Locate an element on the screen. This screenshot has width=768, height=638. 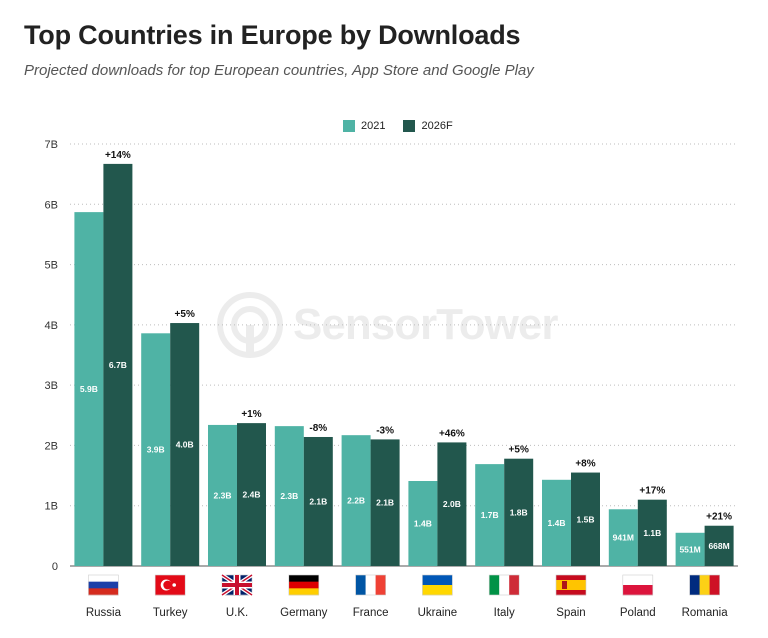
flag-germany-icon is located at coordinates (304, 585).